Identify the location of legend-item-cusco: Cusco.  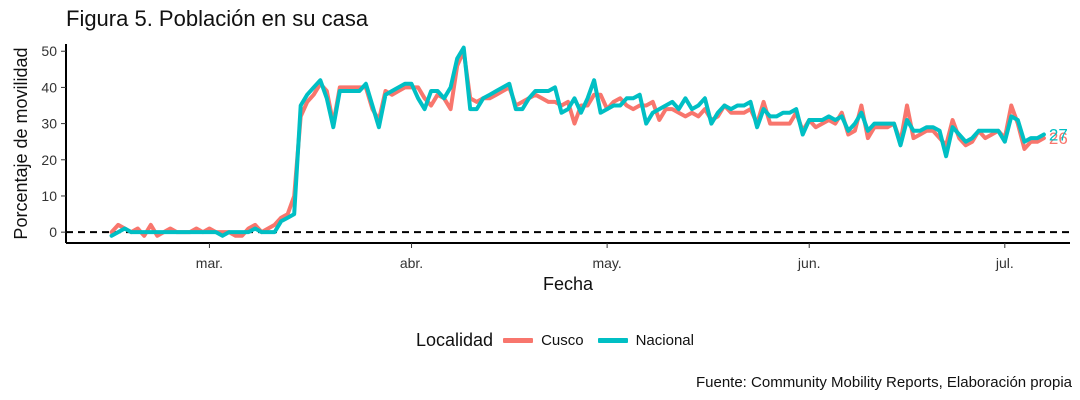
(543, 340).